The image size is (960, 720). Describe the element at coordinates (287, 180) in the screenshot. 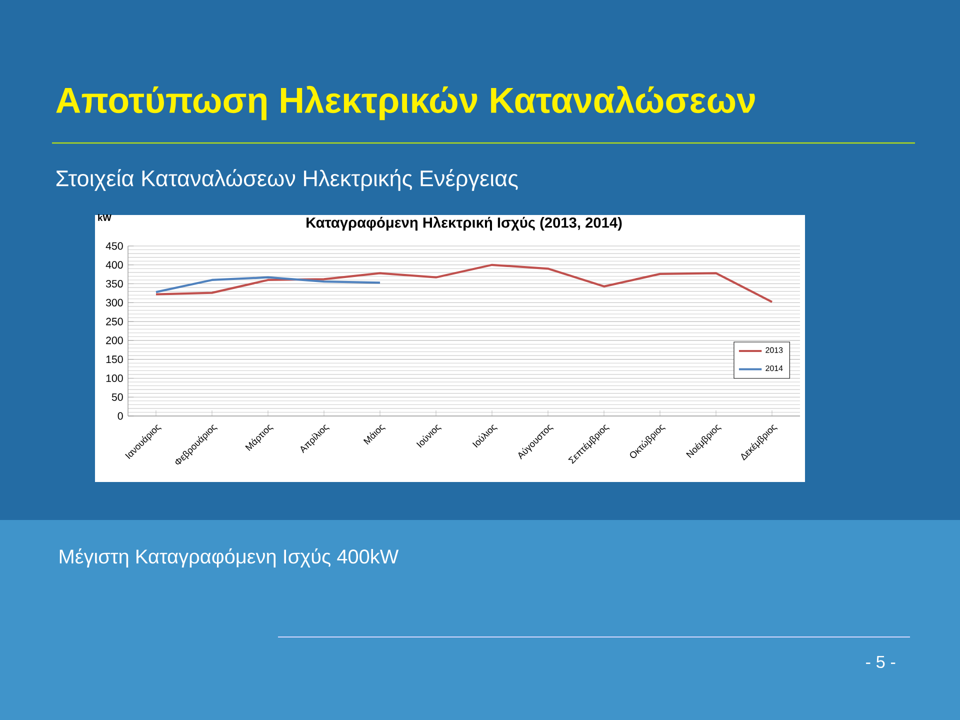

I see `text: Στοιχεία Καταναλώσεων Ηλεκτρικής Ενέργειας` at that location.